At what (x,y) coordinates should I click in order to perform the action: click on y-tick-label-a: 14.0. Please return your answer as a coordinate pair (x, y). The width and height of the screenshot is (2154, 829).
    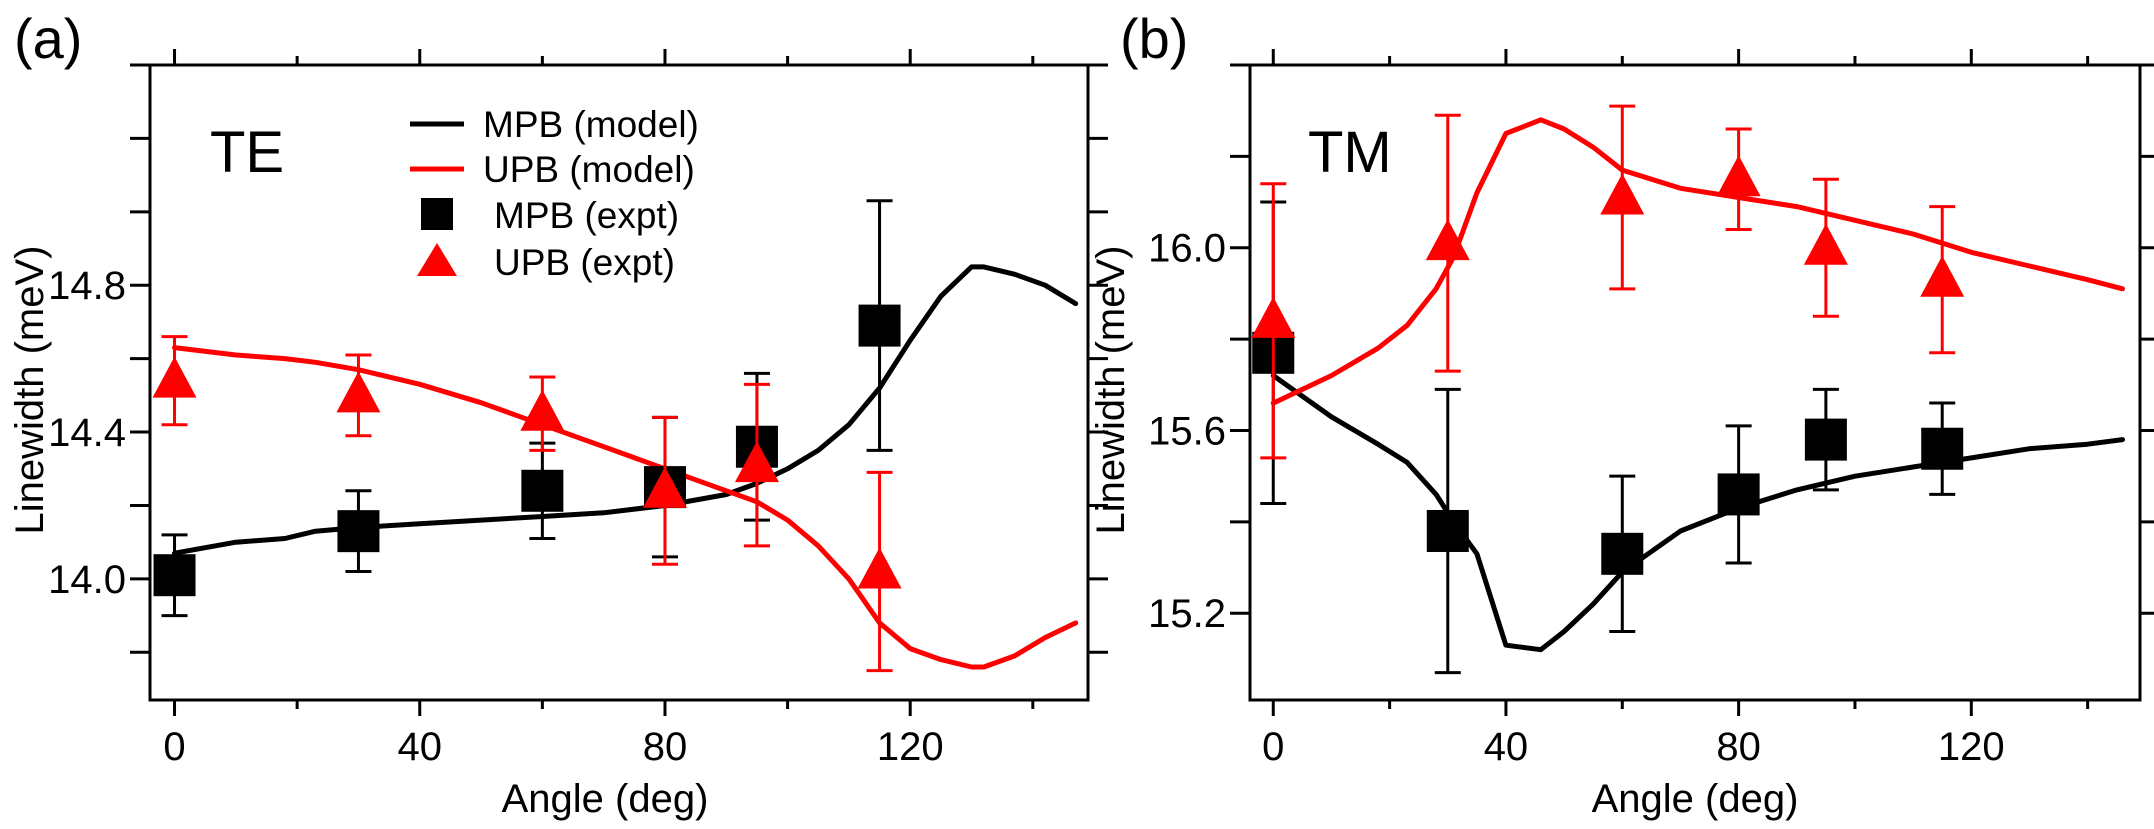
    Looking at the image, I should click on (87, 580).